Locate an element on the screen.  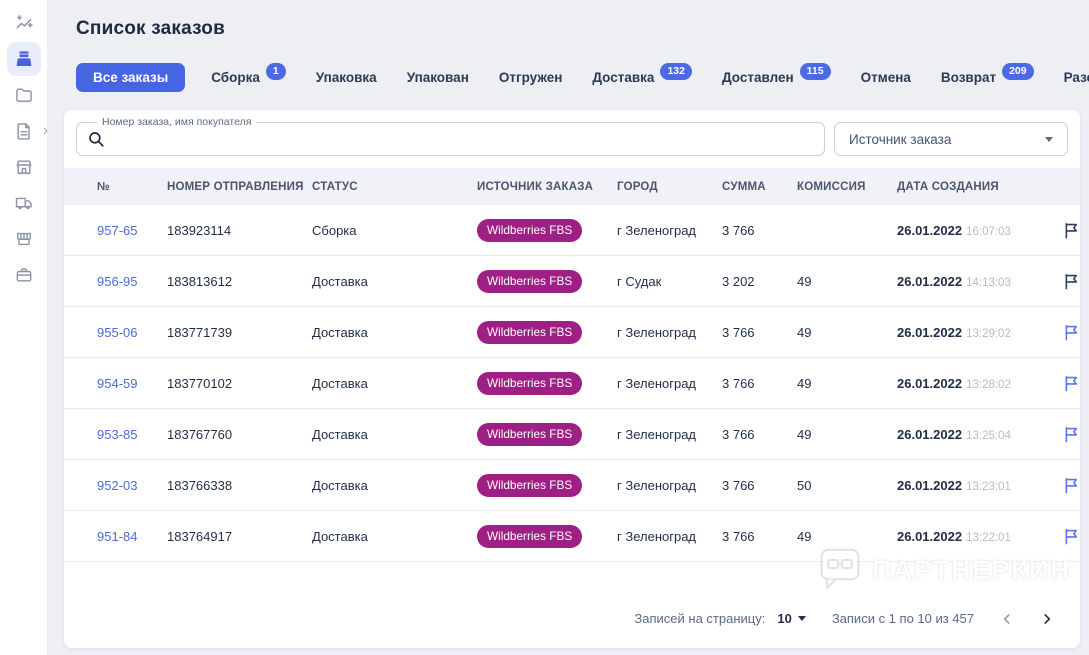
tab-label: Доставлен is located at coordinates (757, 77).